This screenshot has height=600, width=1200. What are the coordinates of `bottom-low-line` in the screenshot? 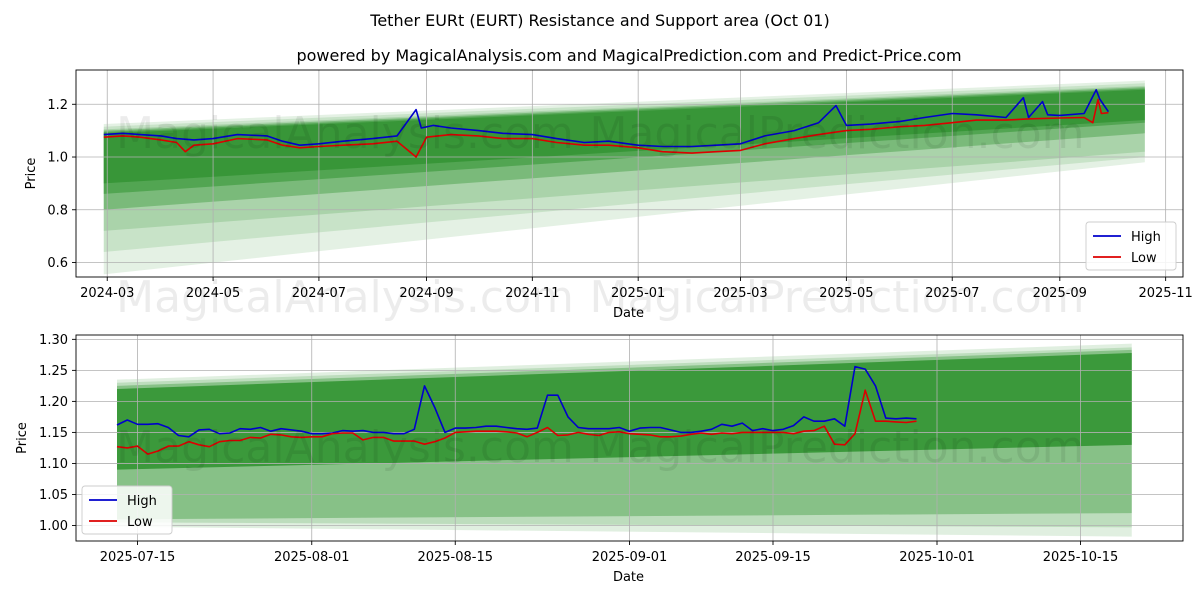 It's located at (516, 422).